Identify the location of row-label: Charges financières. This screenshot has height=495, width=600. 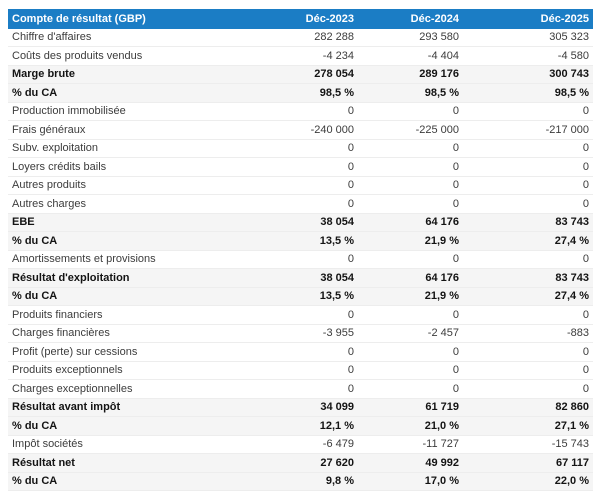
(61, 333).